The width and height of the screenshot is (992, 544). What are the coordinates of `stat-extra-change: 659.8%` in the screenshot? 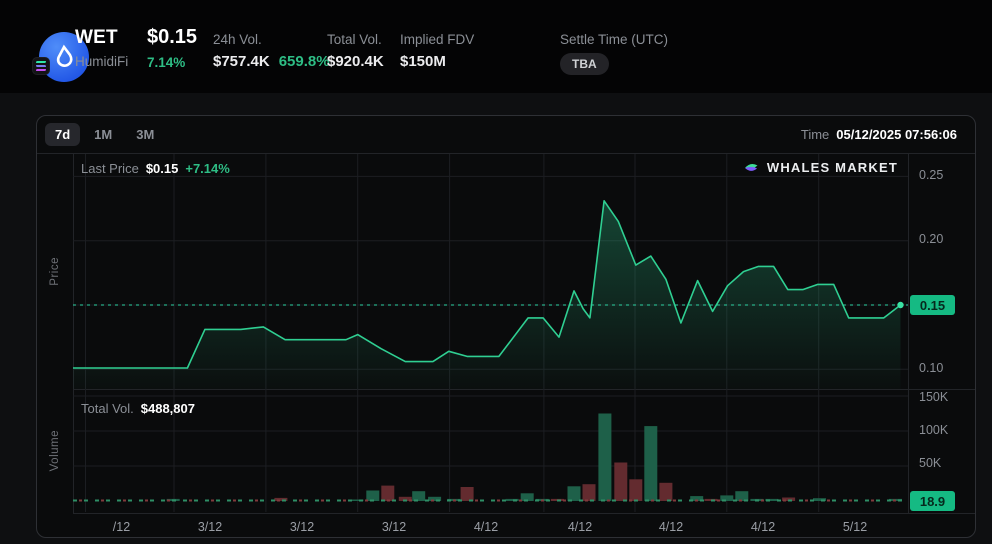 It's located at (304, 61).